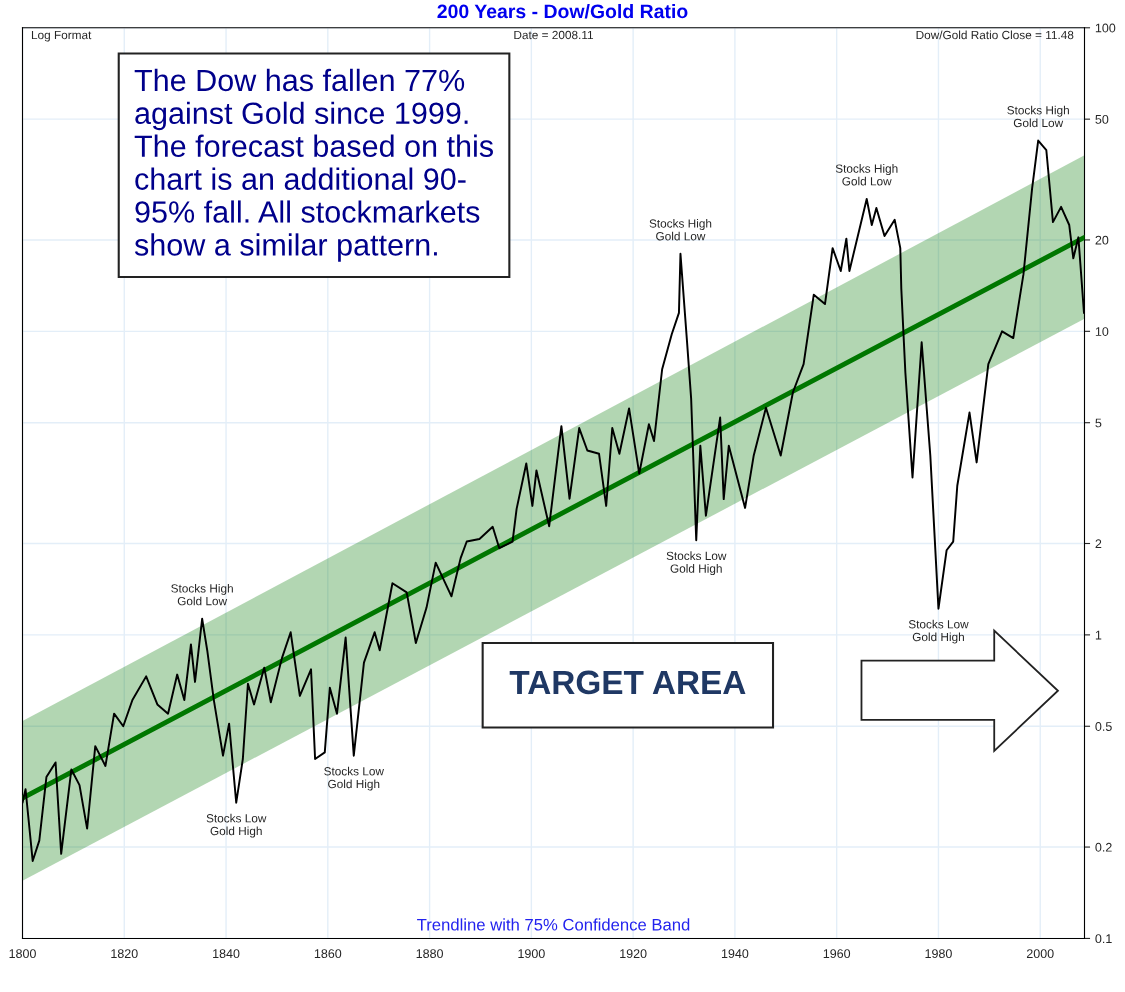  Describe the element at coordinates (1102, 240) in the screenshot. I see `y-tick-label: 20` at that location.